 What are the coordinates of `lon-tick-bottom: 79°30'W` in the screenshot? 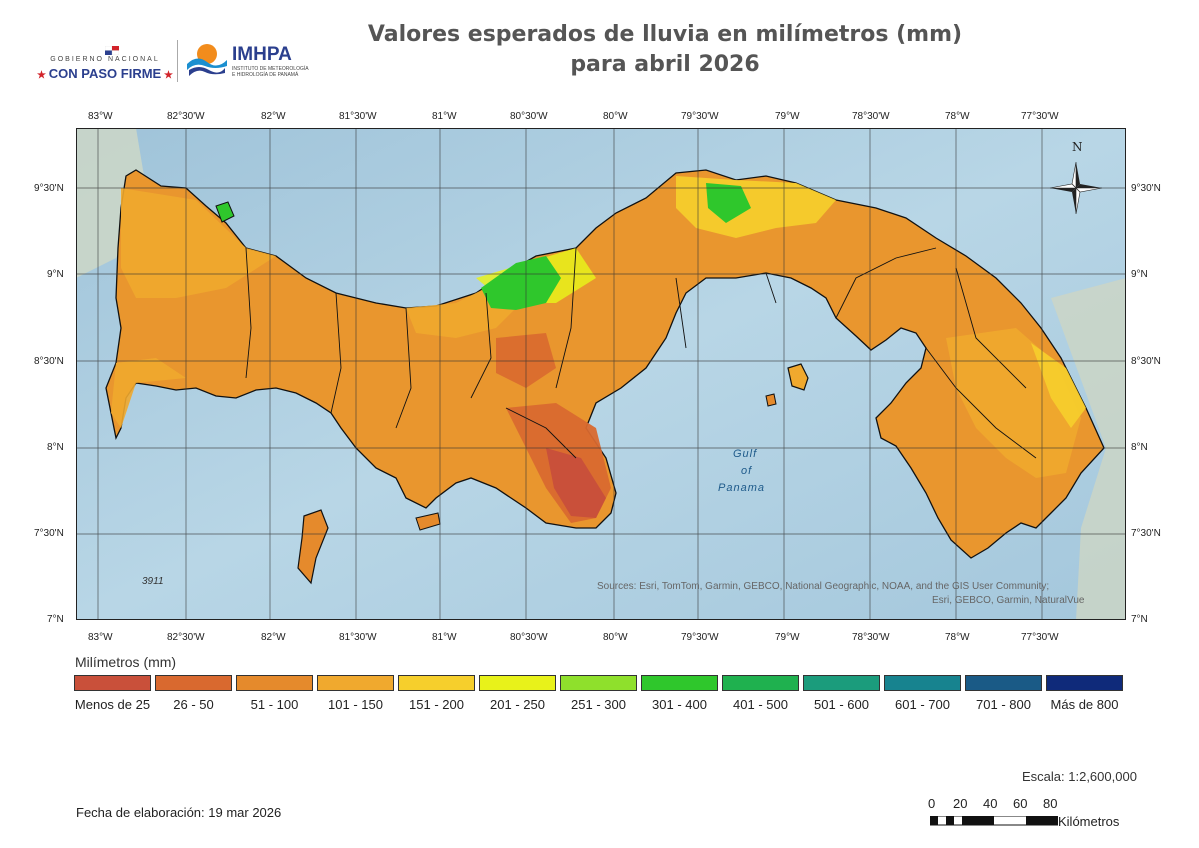 It's located at (700, 637).